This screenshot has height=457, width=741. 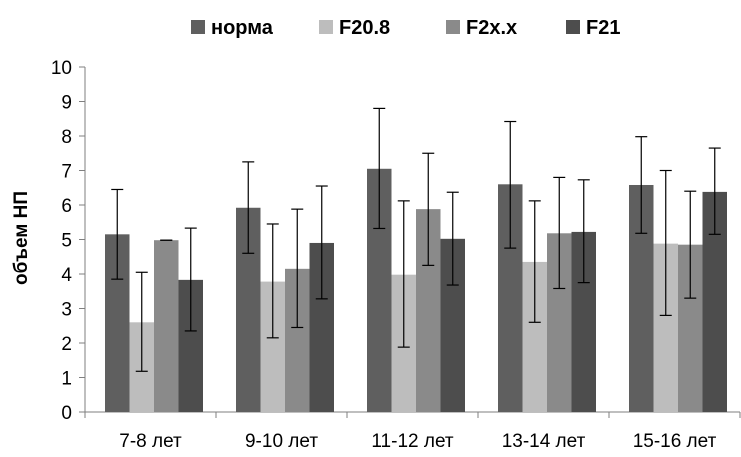 I want to click on legend: норма F20.8 F2x.x F21, so click(x=405, y=28).